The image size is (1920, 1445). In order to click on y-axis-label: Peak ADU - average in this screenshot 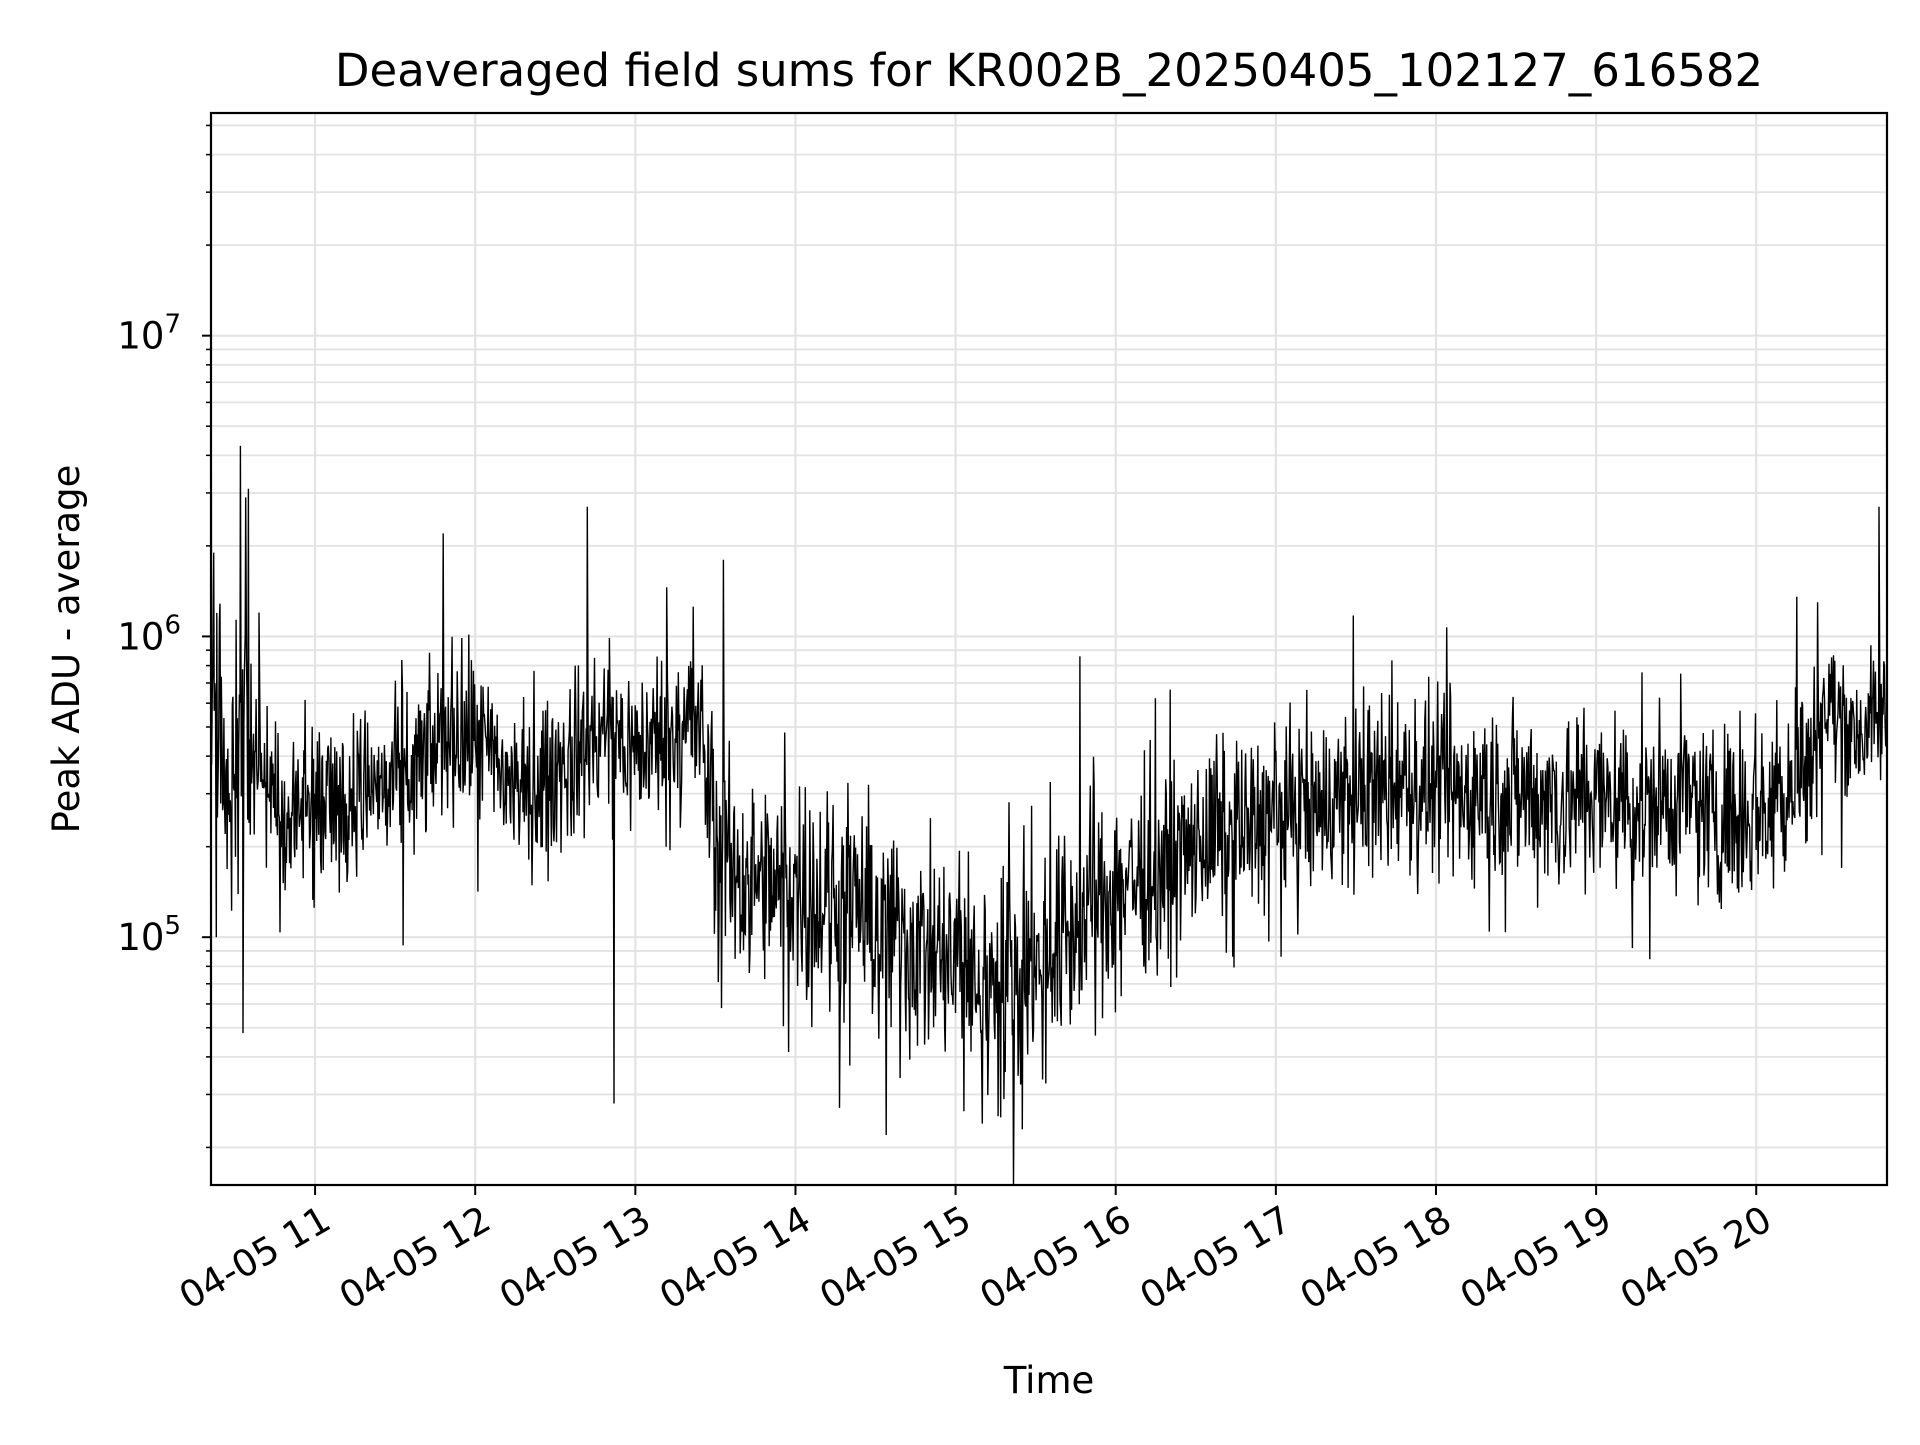, I will do `click(66, 649)`.